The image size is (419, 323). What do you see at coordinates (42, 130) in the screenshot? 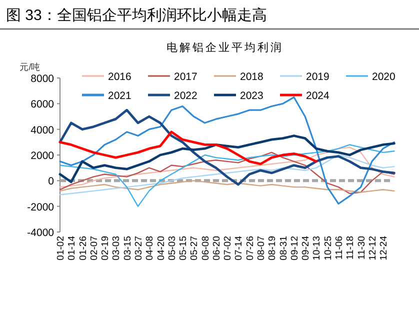
I see `y-tick-label: 4000` at bounding box center [42, 130].